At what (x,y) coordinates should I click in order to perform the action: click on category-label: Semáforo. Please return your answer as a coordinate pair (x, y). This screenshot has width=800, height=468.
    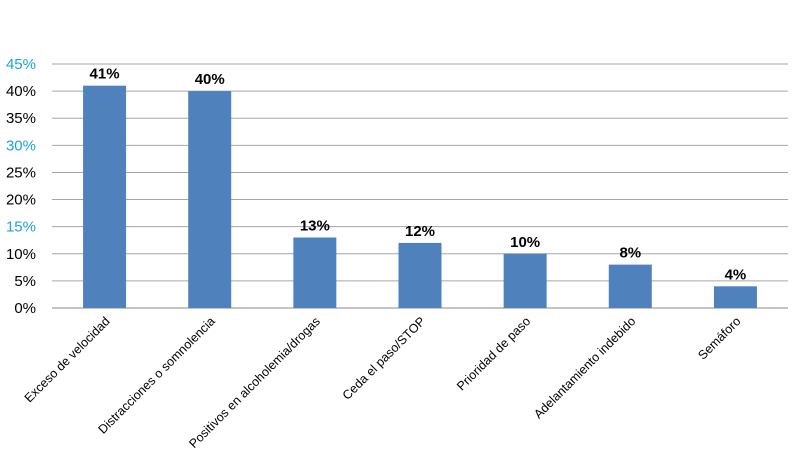
    Looking at the image, I should click on (719, 338).